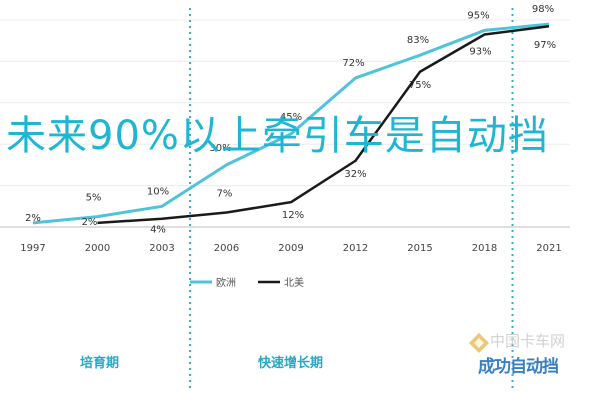 The image size is (600, 400). What do you see at coordinates (225, 194) in the screenshot?
I see `data-label: 7%` at bounding box center [225, 194].